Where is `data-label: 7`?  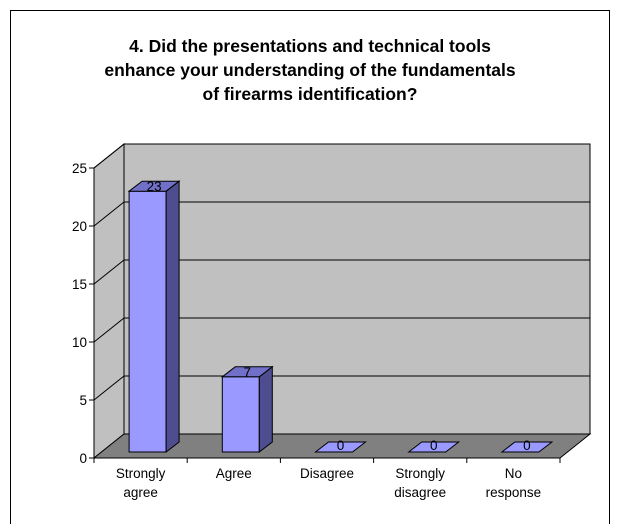 data-label: 7 is located at coordinates (248, 372).